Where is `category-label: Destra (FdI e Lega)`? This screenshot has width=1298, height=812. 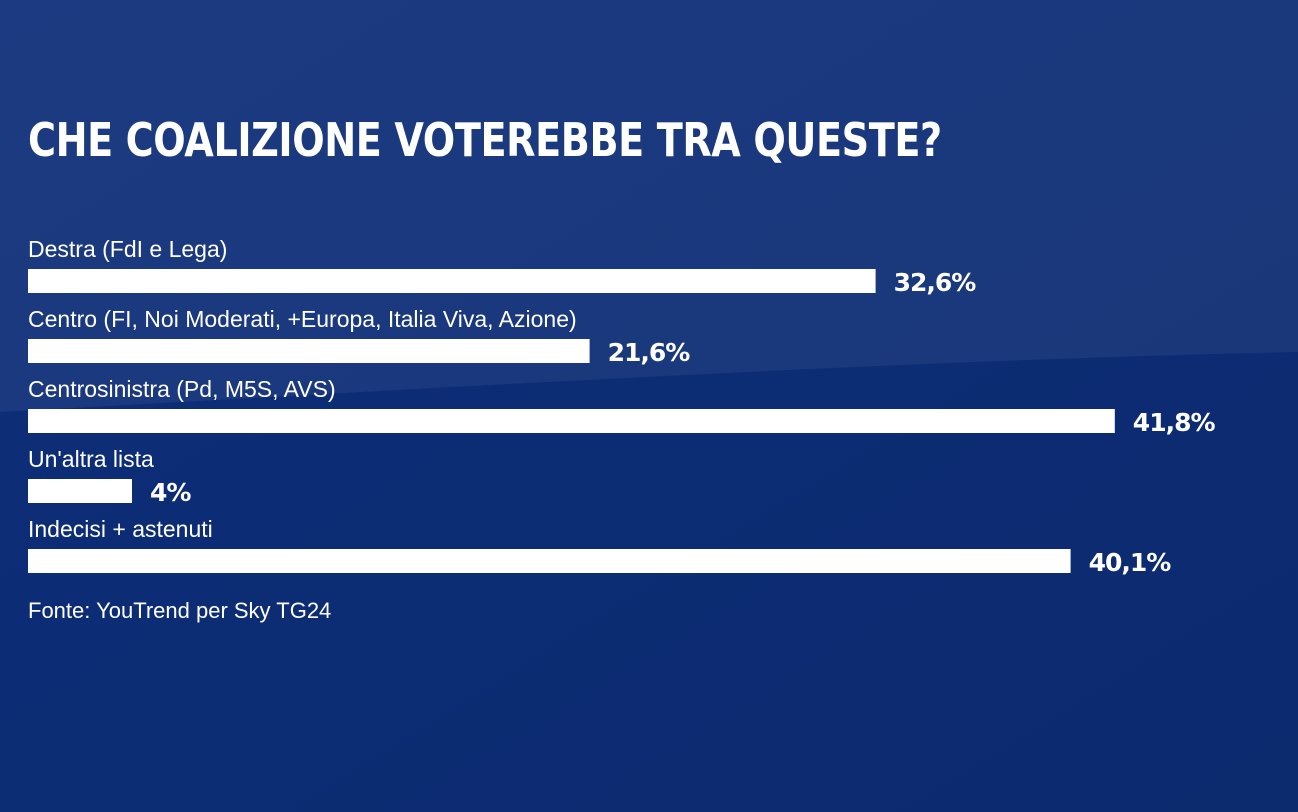 category-label: Destra (FdI e Lega) is located at coordinates (127, 249).